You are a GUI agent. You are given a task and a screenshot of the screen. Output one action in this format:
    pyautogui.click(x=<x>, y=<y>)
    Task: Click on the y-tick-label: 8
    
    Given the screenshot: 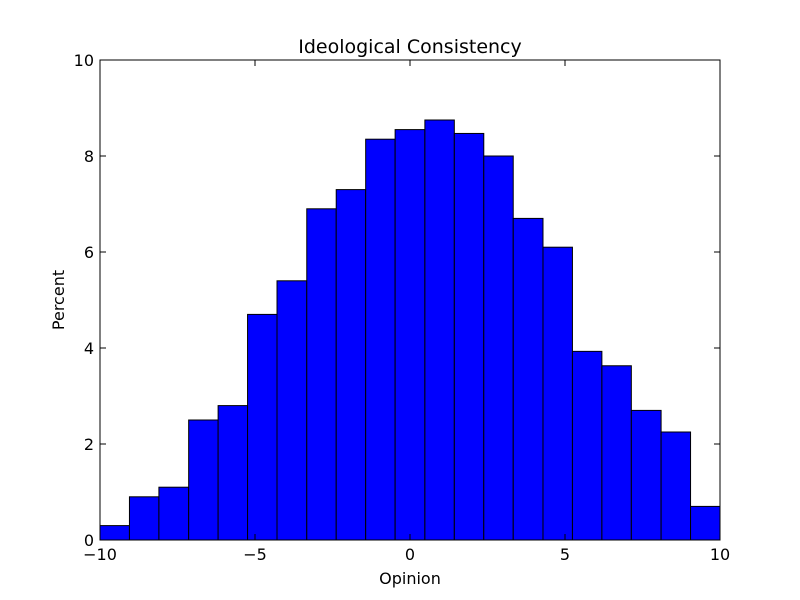 What is the action you would take?
    pyautogui.click(x=89, y=156)
    